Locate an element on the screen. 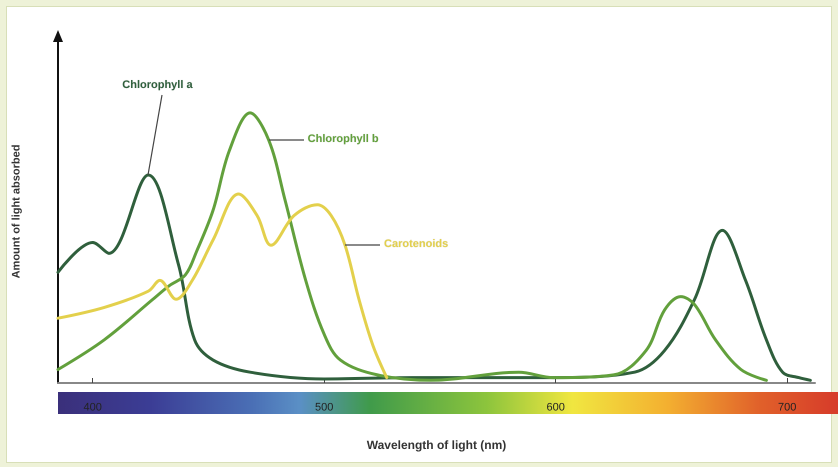 The width and height of the screenshot is (838, 467). x-tick-label: 400 is located at coordinates (93, 408).